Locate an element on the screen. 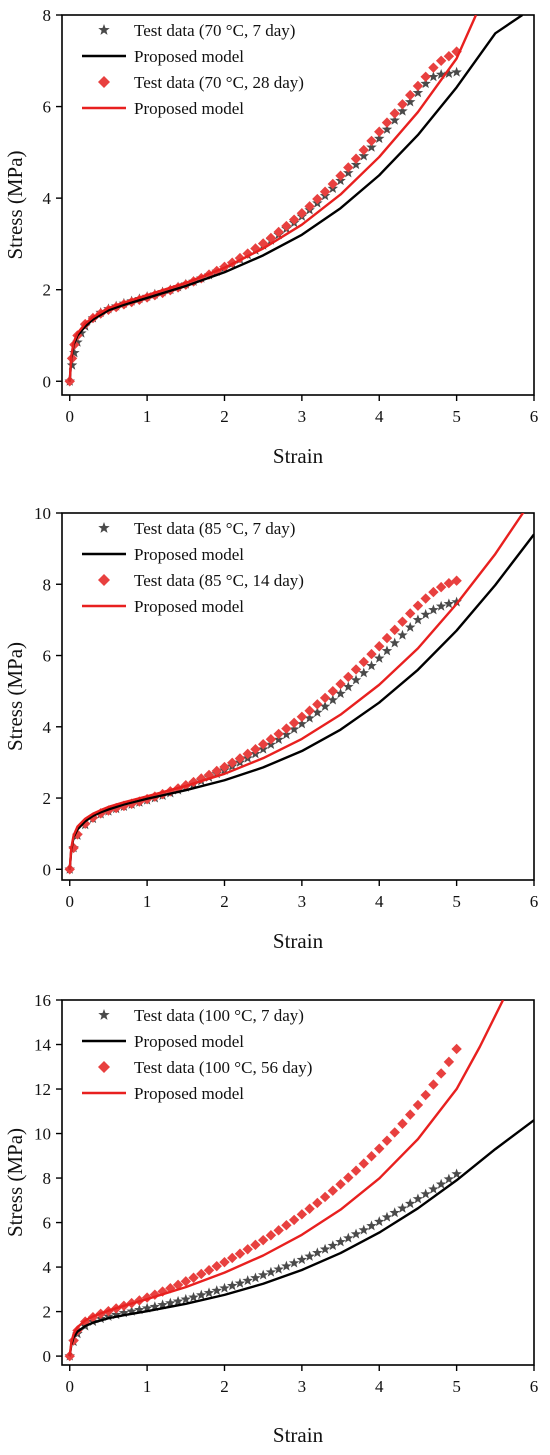 The width and height of the screenshot is (550, 1455). y-tick-label: 0 is located at coordinates (47, 1356).